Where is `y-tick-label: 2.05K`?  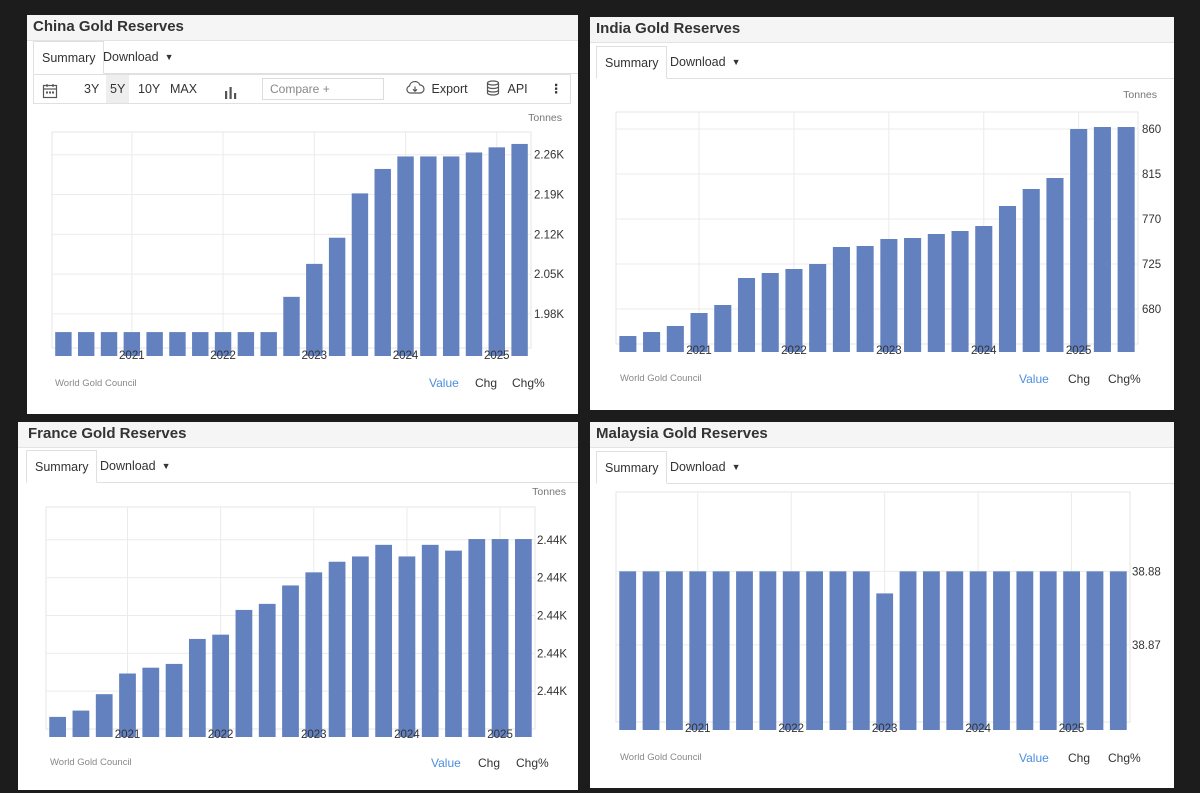
y-tick-label: 2.05K is located at coordinates (549, 275).